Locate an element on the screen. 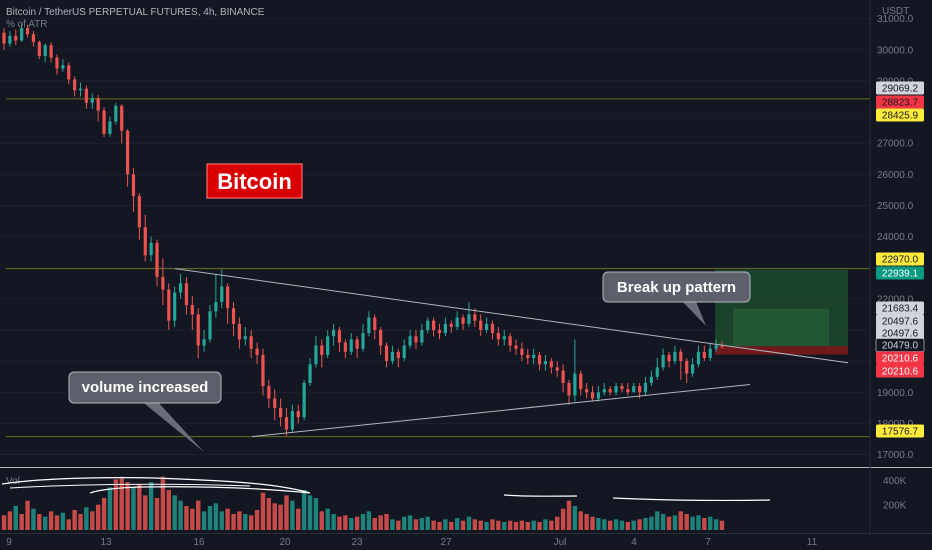  price-tag-label: 17576.7 is located at coordinates (900, 432).